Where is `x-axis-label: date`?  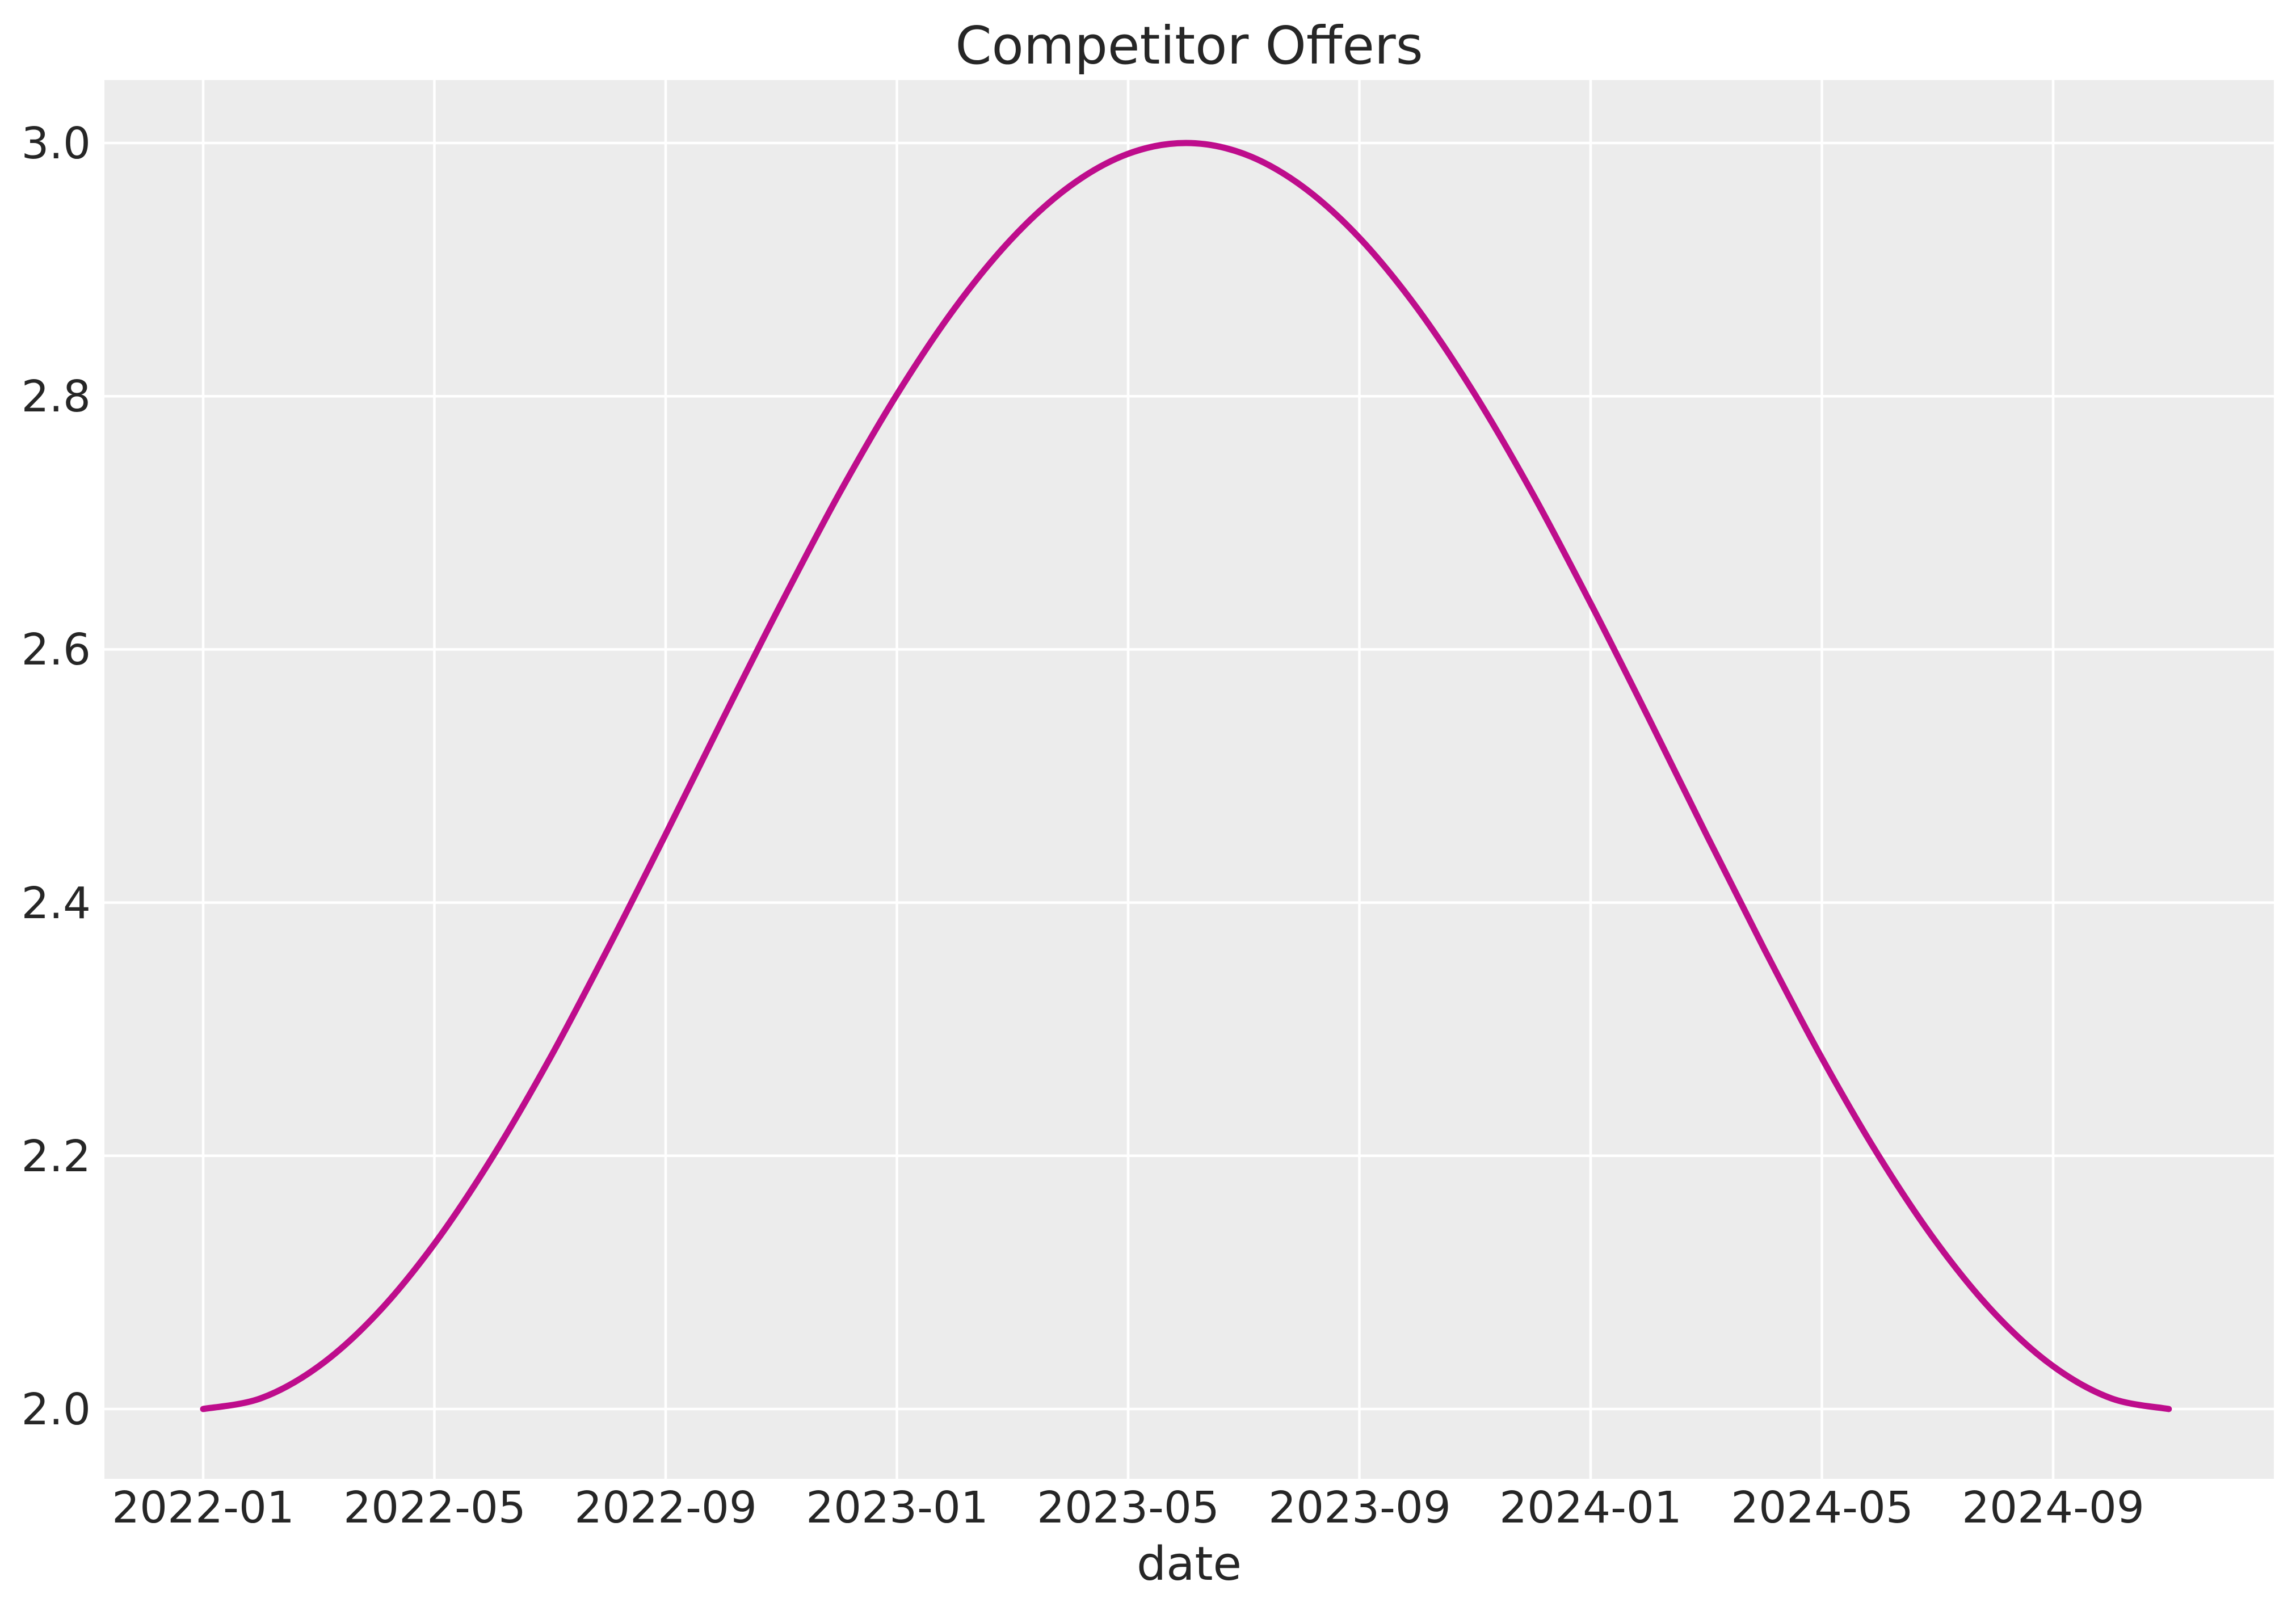
x-axis-label: date is located at coordinates (1190, 1564).